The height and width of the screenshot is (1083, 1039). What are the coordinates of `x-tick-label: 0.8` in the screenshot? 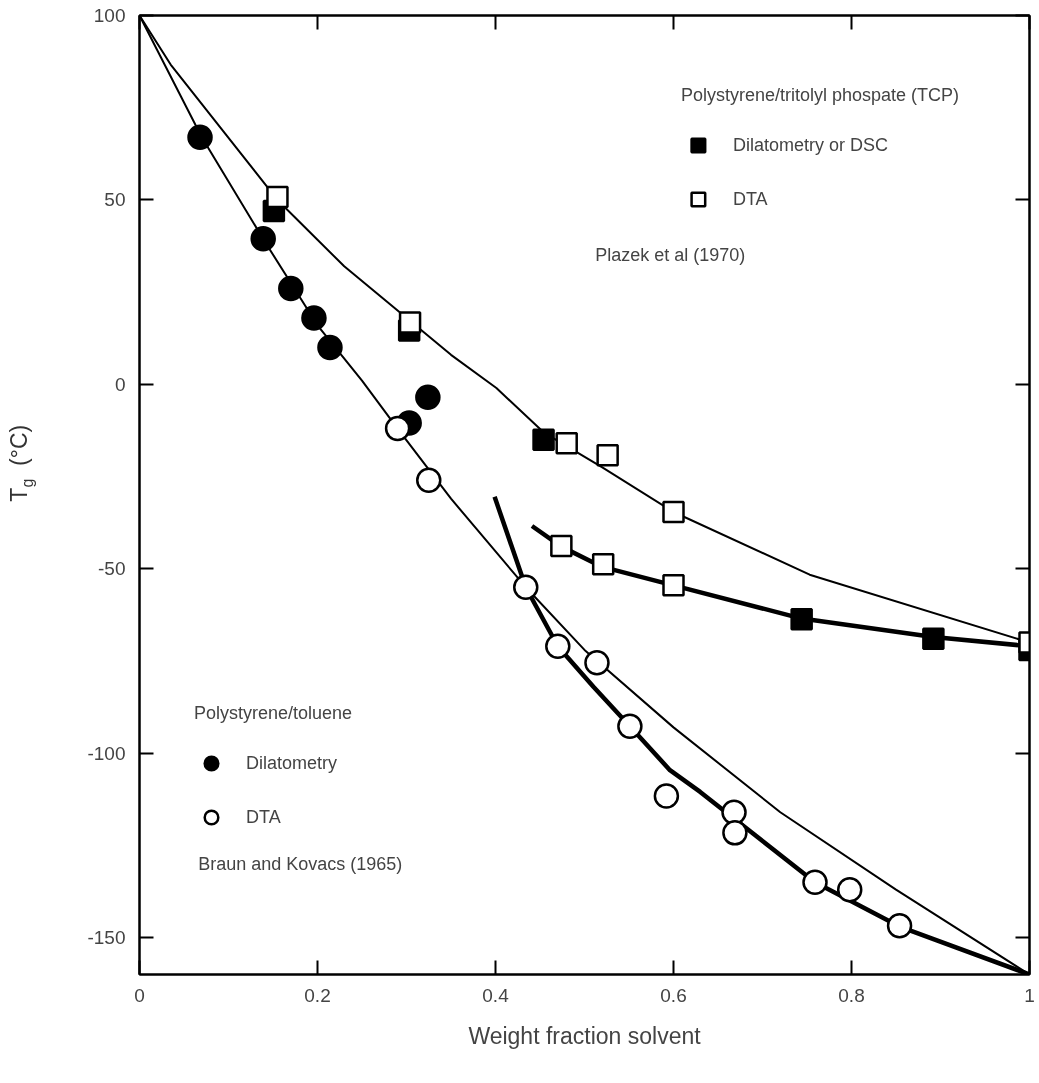 It's located at (851, 995).